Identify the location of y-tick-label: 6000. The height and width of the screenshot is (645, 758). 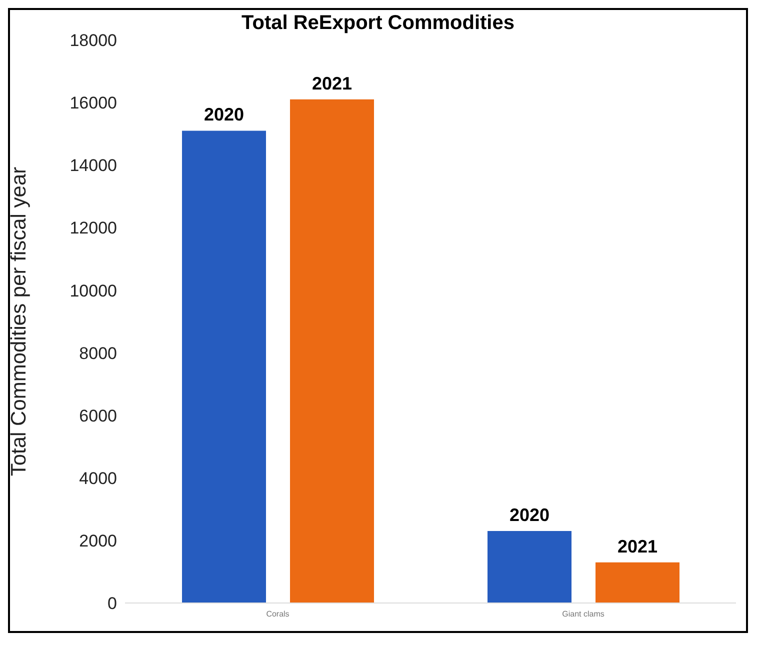
(98, 416).